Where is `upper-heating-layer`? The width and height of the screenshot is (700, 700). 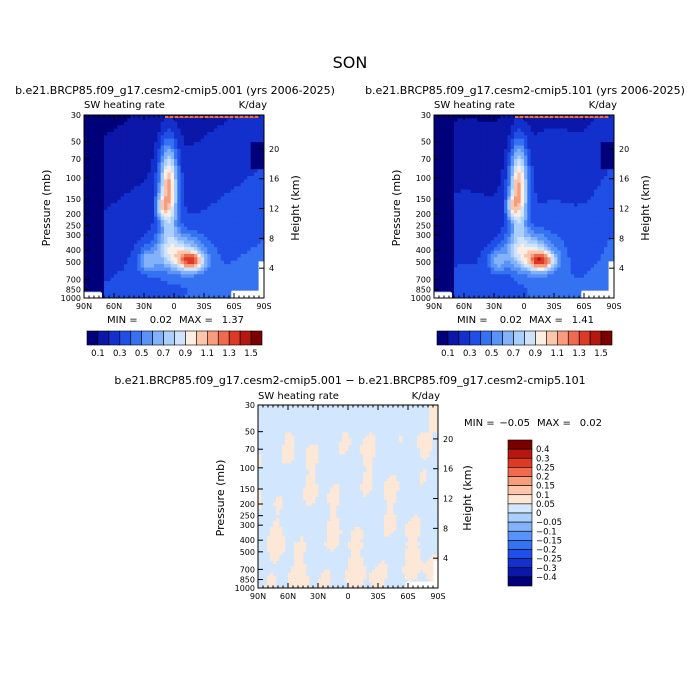
upper-heating-layer is located at coordinates (212, 117).